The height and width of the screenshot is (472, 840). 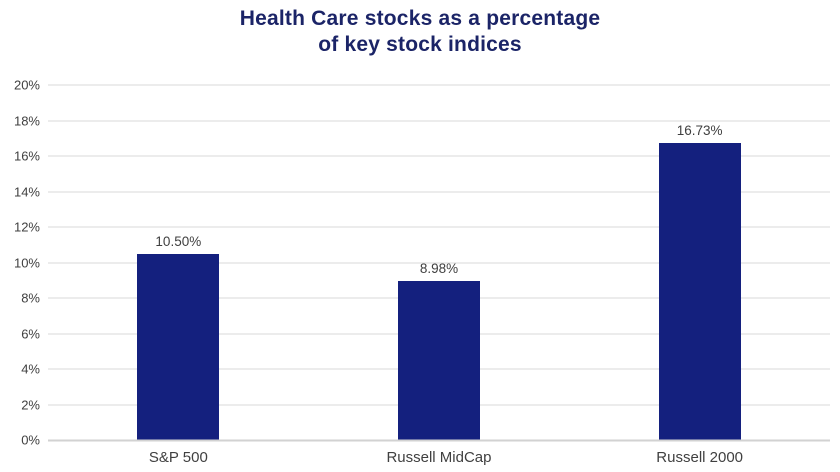 I want to click on y-axis-tick-label: 8%, so click(x=30, y=298).